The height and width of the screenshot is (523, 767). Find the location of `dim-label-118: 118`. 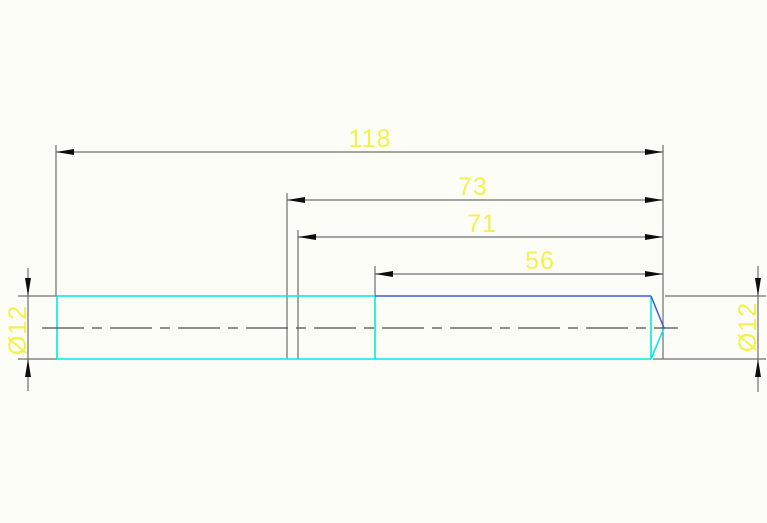

dim-label-118: 118 is located at coordinates (370, 139).